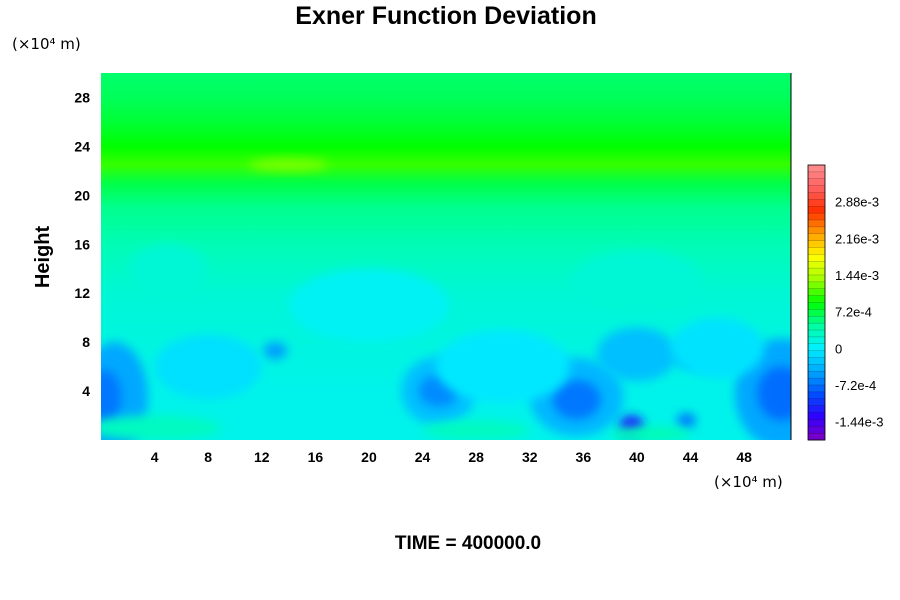 This screenshot has width=900, height=600. Describe the element at coordinates (744, 457) in the screenshot. I see `x-tick-label: 48` at that location.